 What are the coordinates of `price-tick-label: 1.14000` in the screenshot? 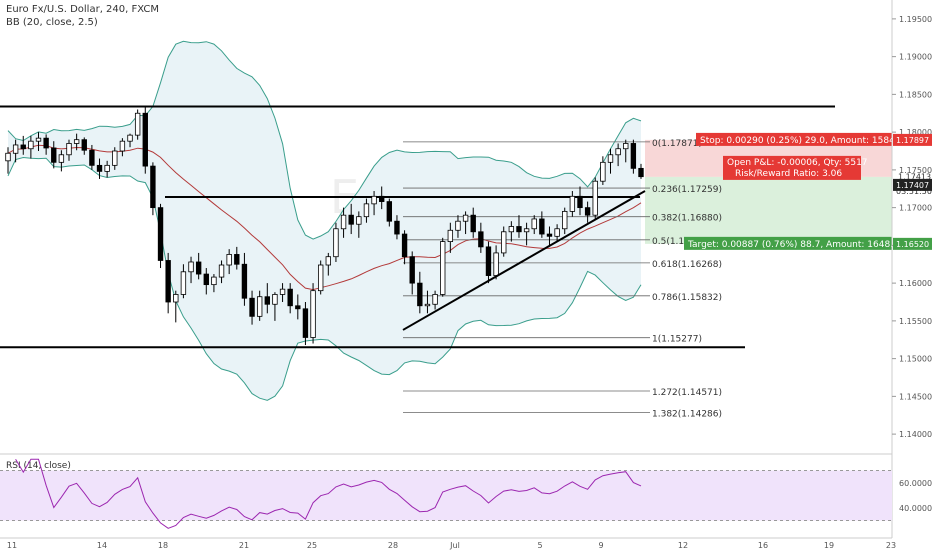 It's located at (915, 434).